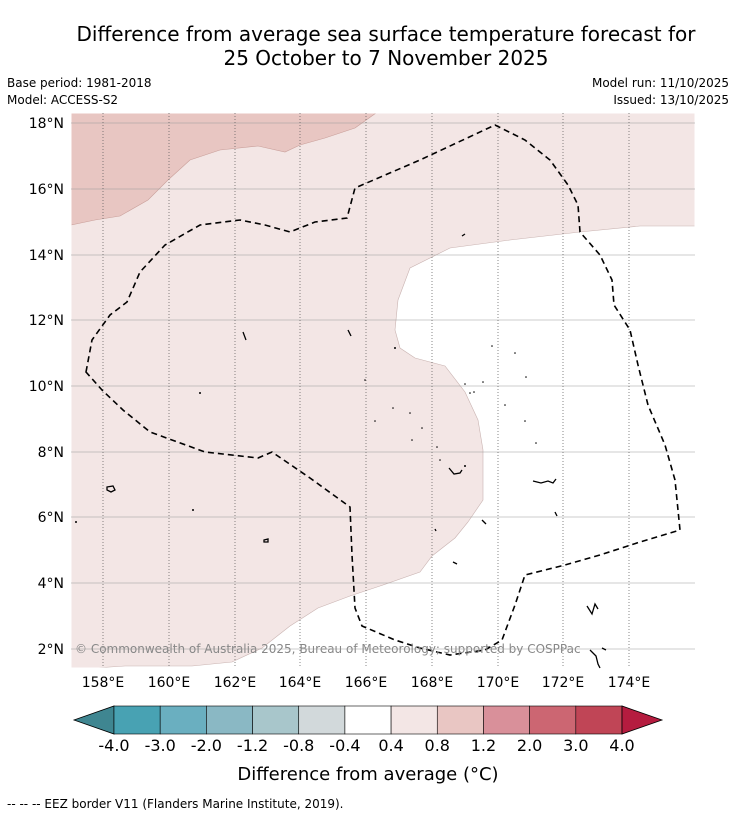 The width and height of the screenshot is (736, 816). Describe the element at coordinates (46, 190) in the screenshot. I see `lat-label: 16°N` at that location.